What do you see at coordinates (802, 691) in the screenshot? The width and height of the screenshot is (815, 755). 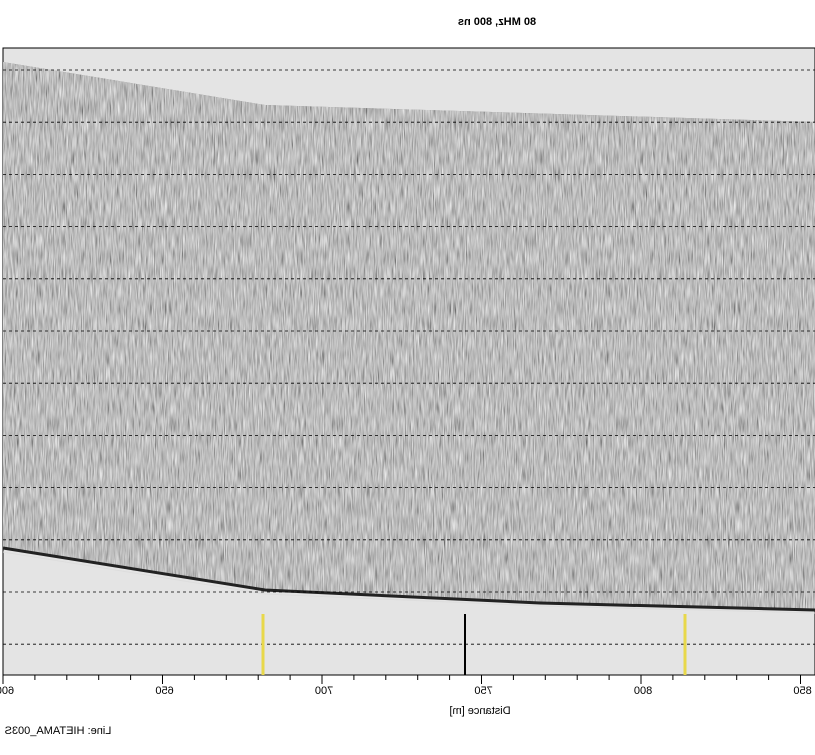 I see `x-tick-label: 850` at bounding box center [802, 691].